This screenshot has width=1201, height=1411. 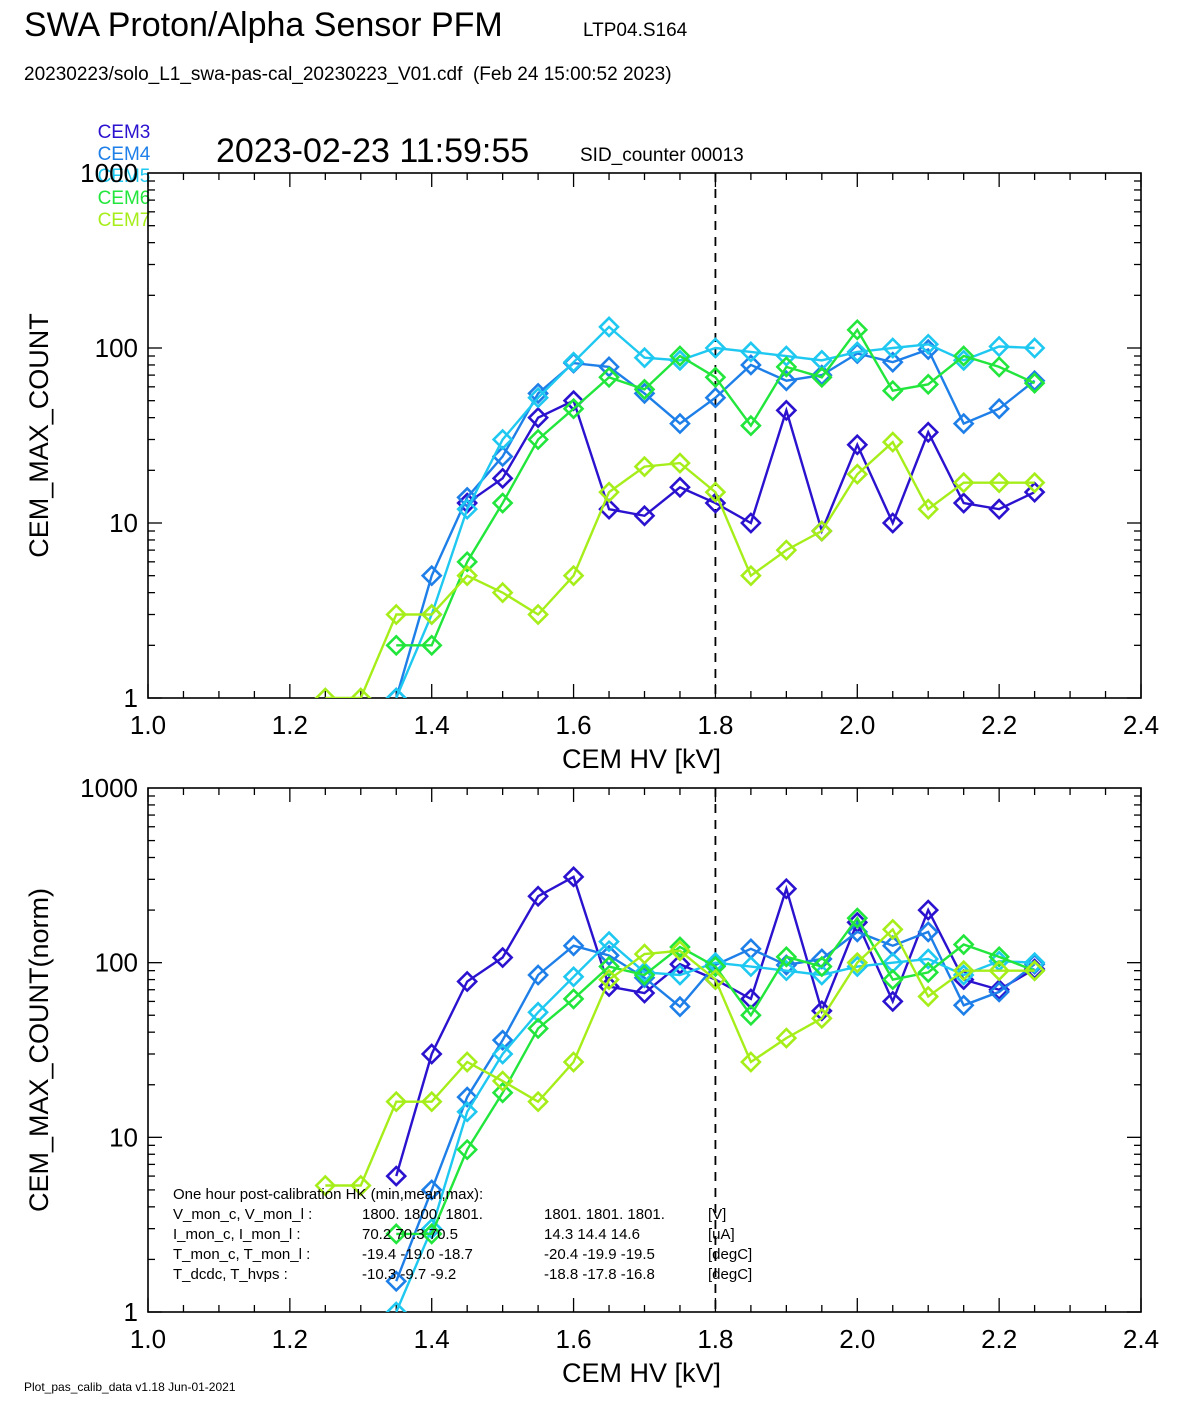 What do you see at coordinates (680, 569) in the screenshot?
I see `series-line-cem7` at bounding box center [680, 569].